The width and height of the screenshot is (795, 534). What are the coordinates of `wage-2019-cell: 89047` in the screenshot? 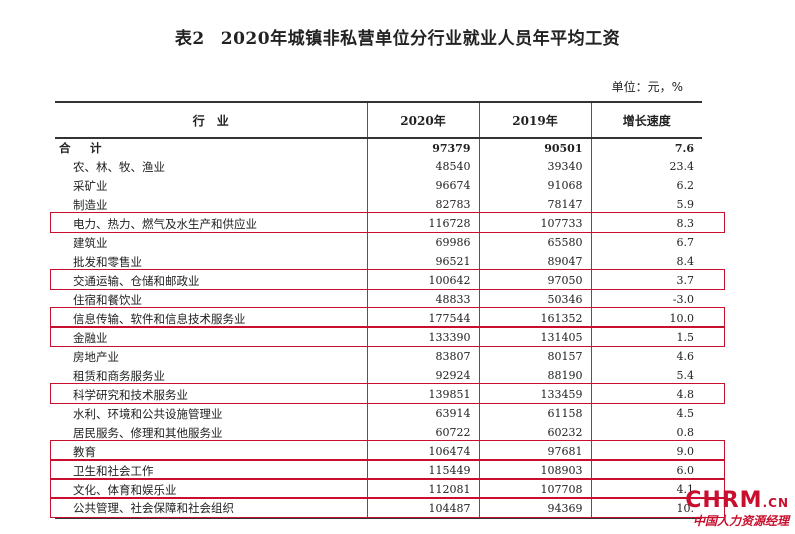 It's located at (534, 261).